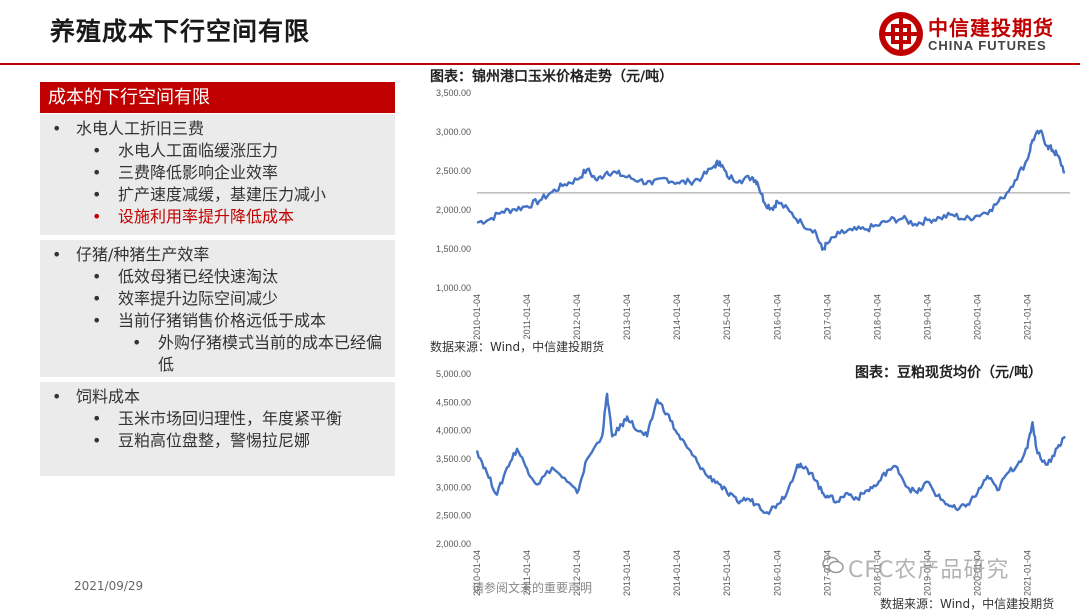  What do you see at coordinates (185, 172) in the screenshot?
I see `bullet-item: • 三费降低影响企业效率` at bounding box center [185, 172].